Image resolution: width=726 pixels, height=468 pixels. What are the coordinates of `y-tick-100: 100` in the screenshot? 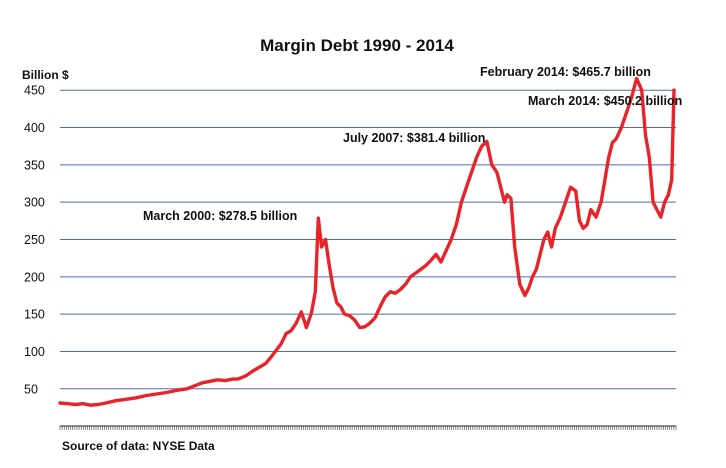 It's located at (34, 352).